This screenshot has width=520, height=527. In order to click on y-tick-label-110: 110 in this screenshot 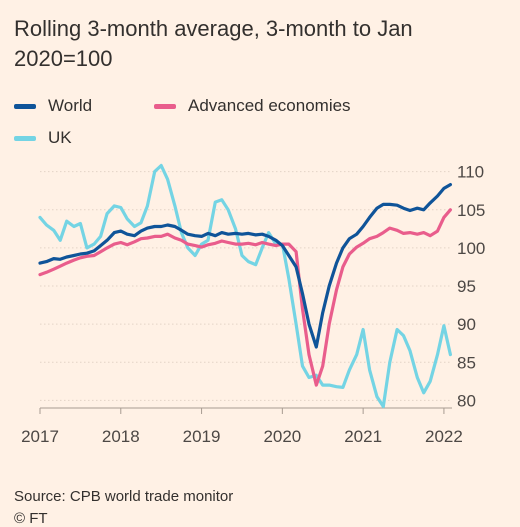, I will do `click(470, 172)`.